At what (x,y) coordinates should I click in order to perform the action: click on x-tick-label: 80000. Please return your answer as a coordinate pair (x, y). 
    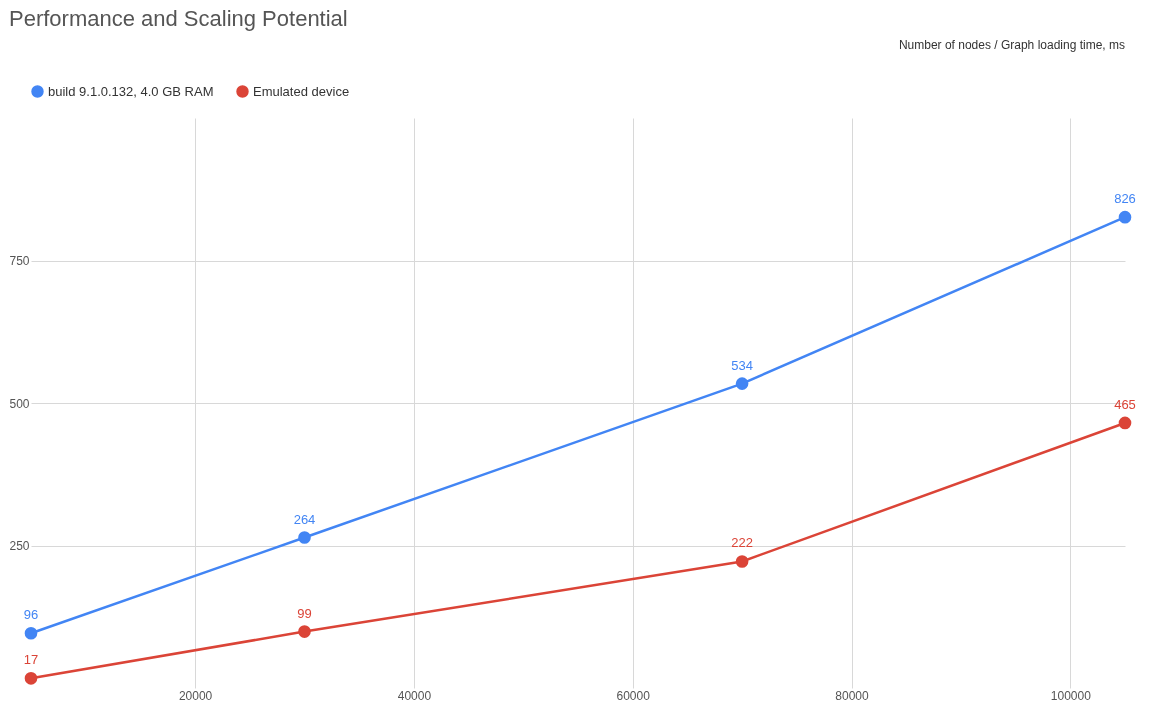
    Looking at the image, I should click on (852, 695).